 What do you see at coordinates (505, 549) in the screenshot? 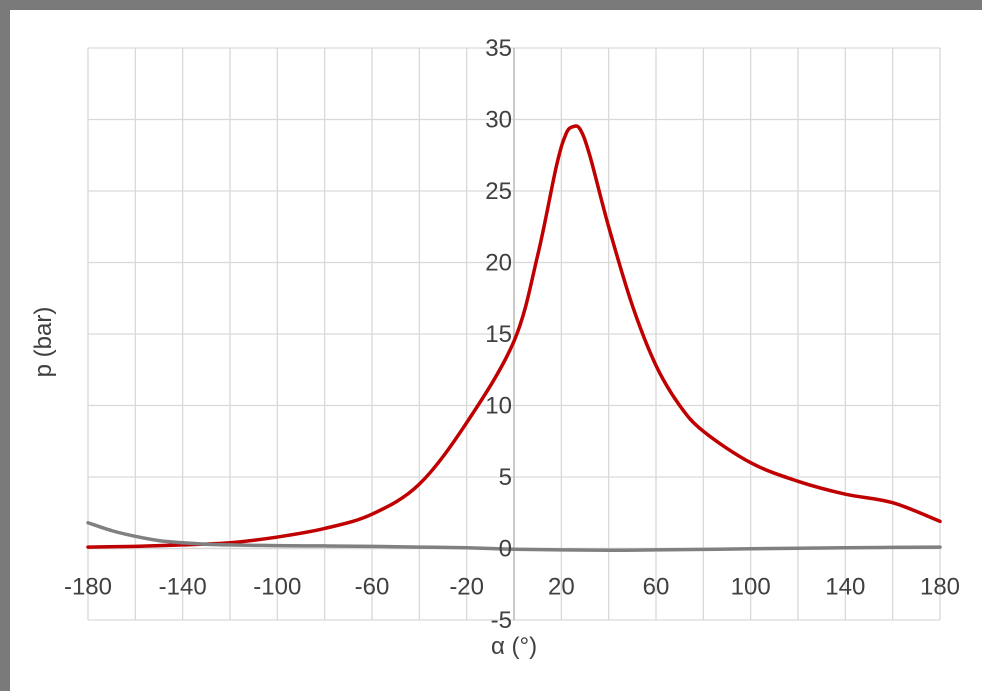
I see `y-tick-label: 0` at bounding box center [505, 549].